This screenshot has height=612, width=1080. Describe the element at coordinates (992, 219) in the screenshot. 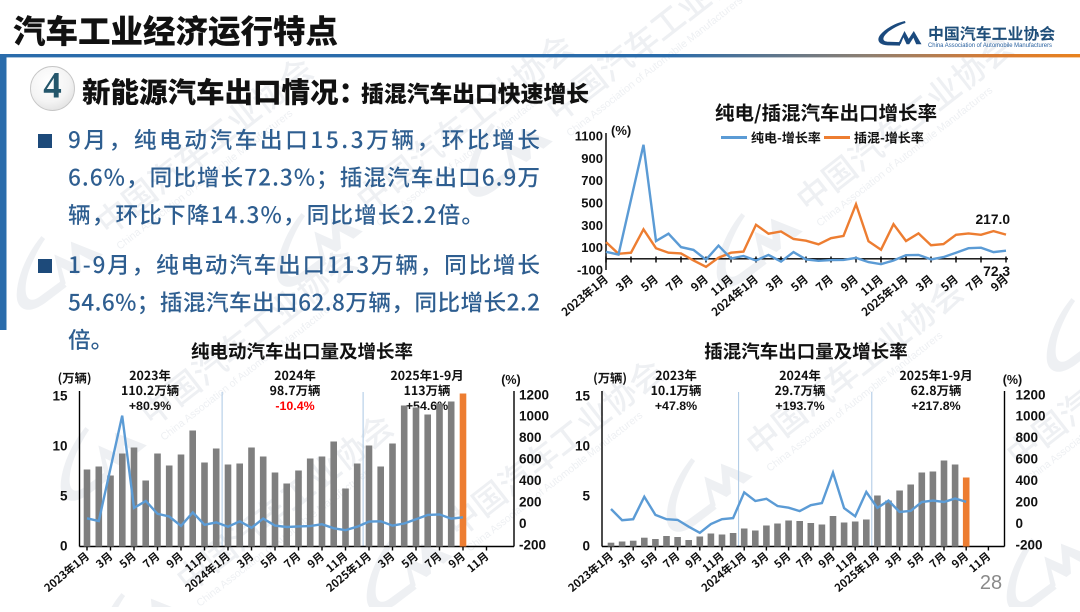

I see `svg-text: 217.0` at that location.